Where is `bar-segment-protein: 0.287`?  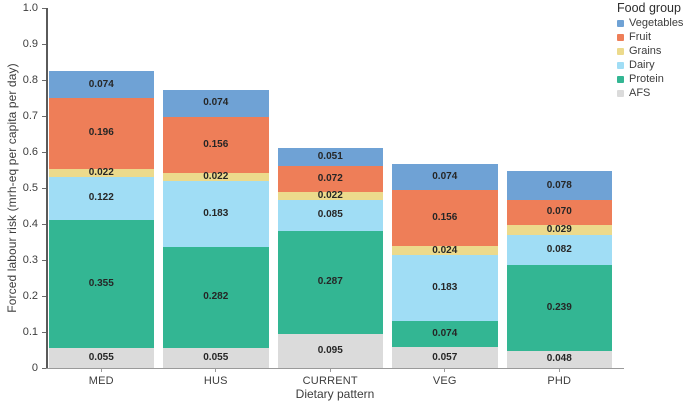
bar-segment-protein: 0.287 is located at coordinates (330, 282).